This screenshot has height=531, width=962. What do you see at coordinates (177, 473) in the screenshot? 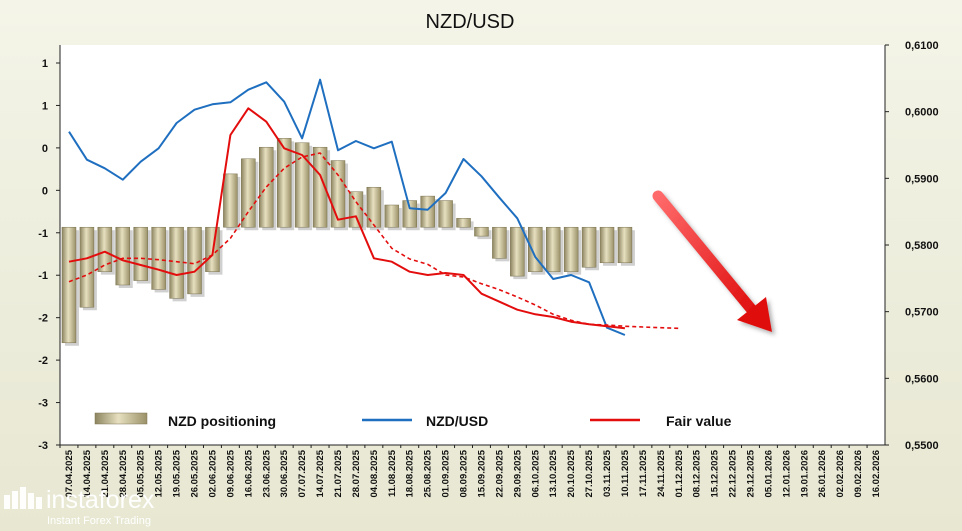
I see `x-tick-label: 19.05.2025` at bounding box center [177, 473].